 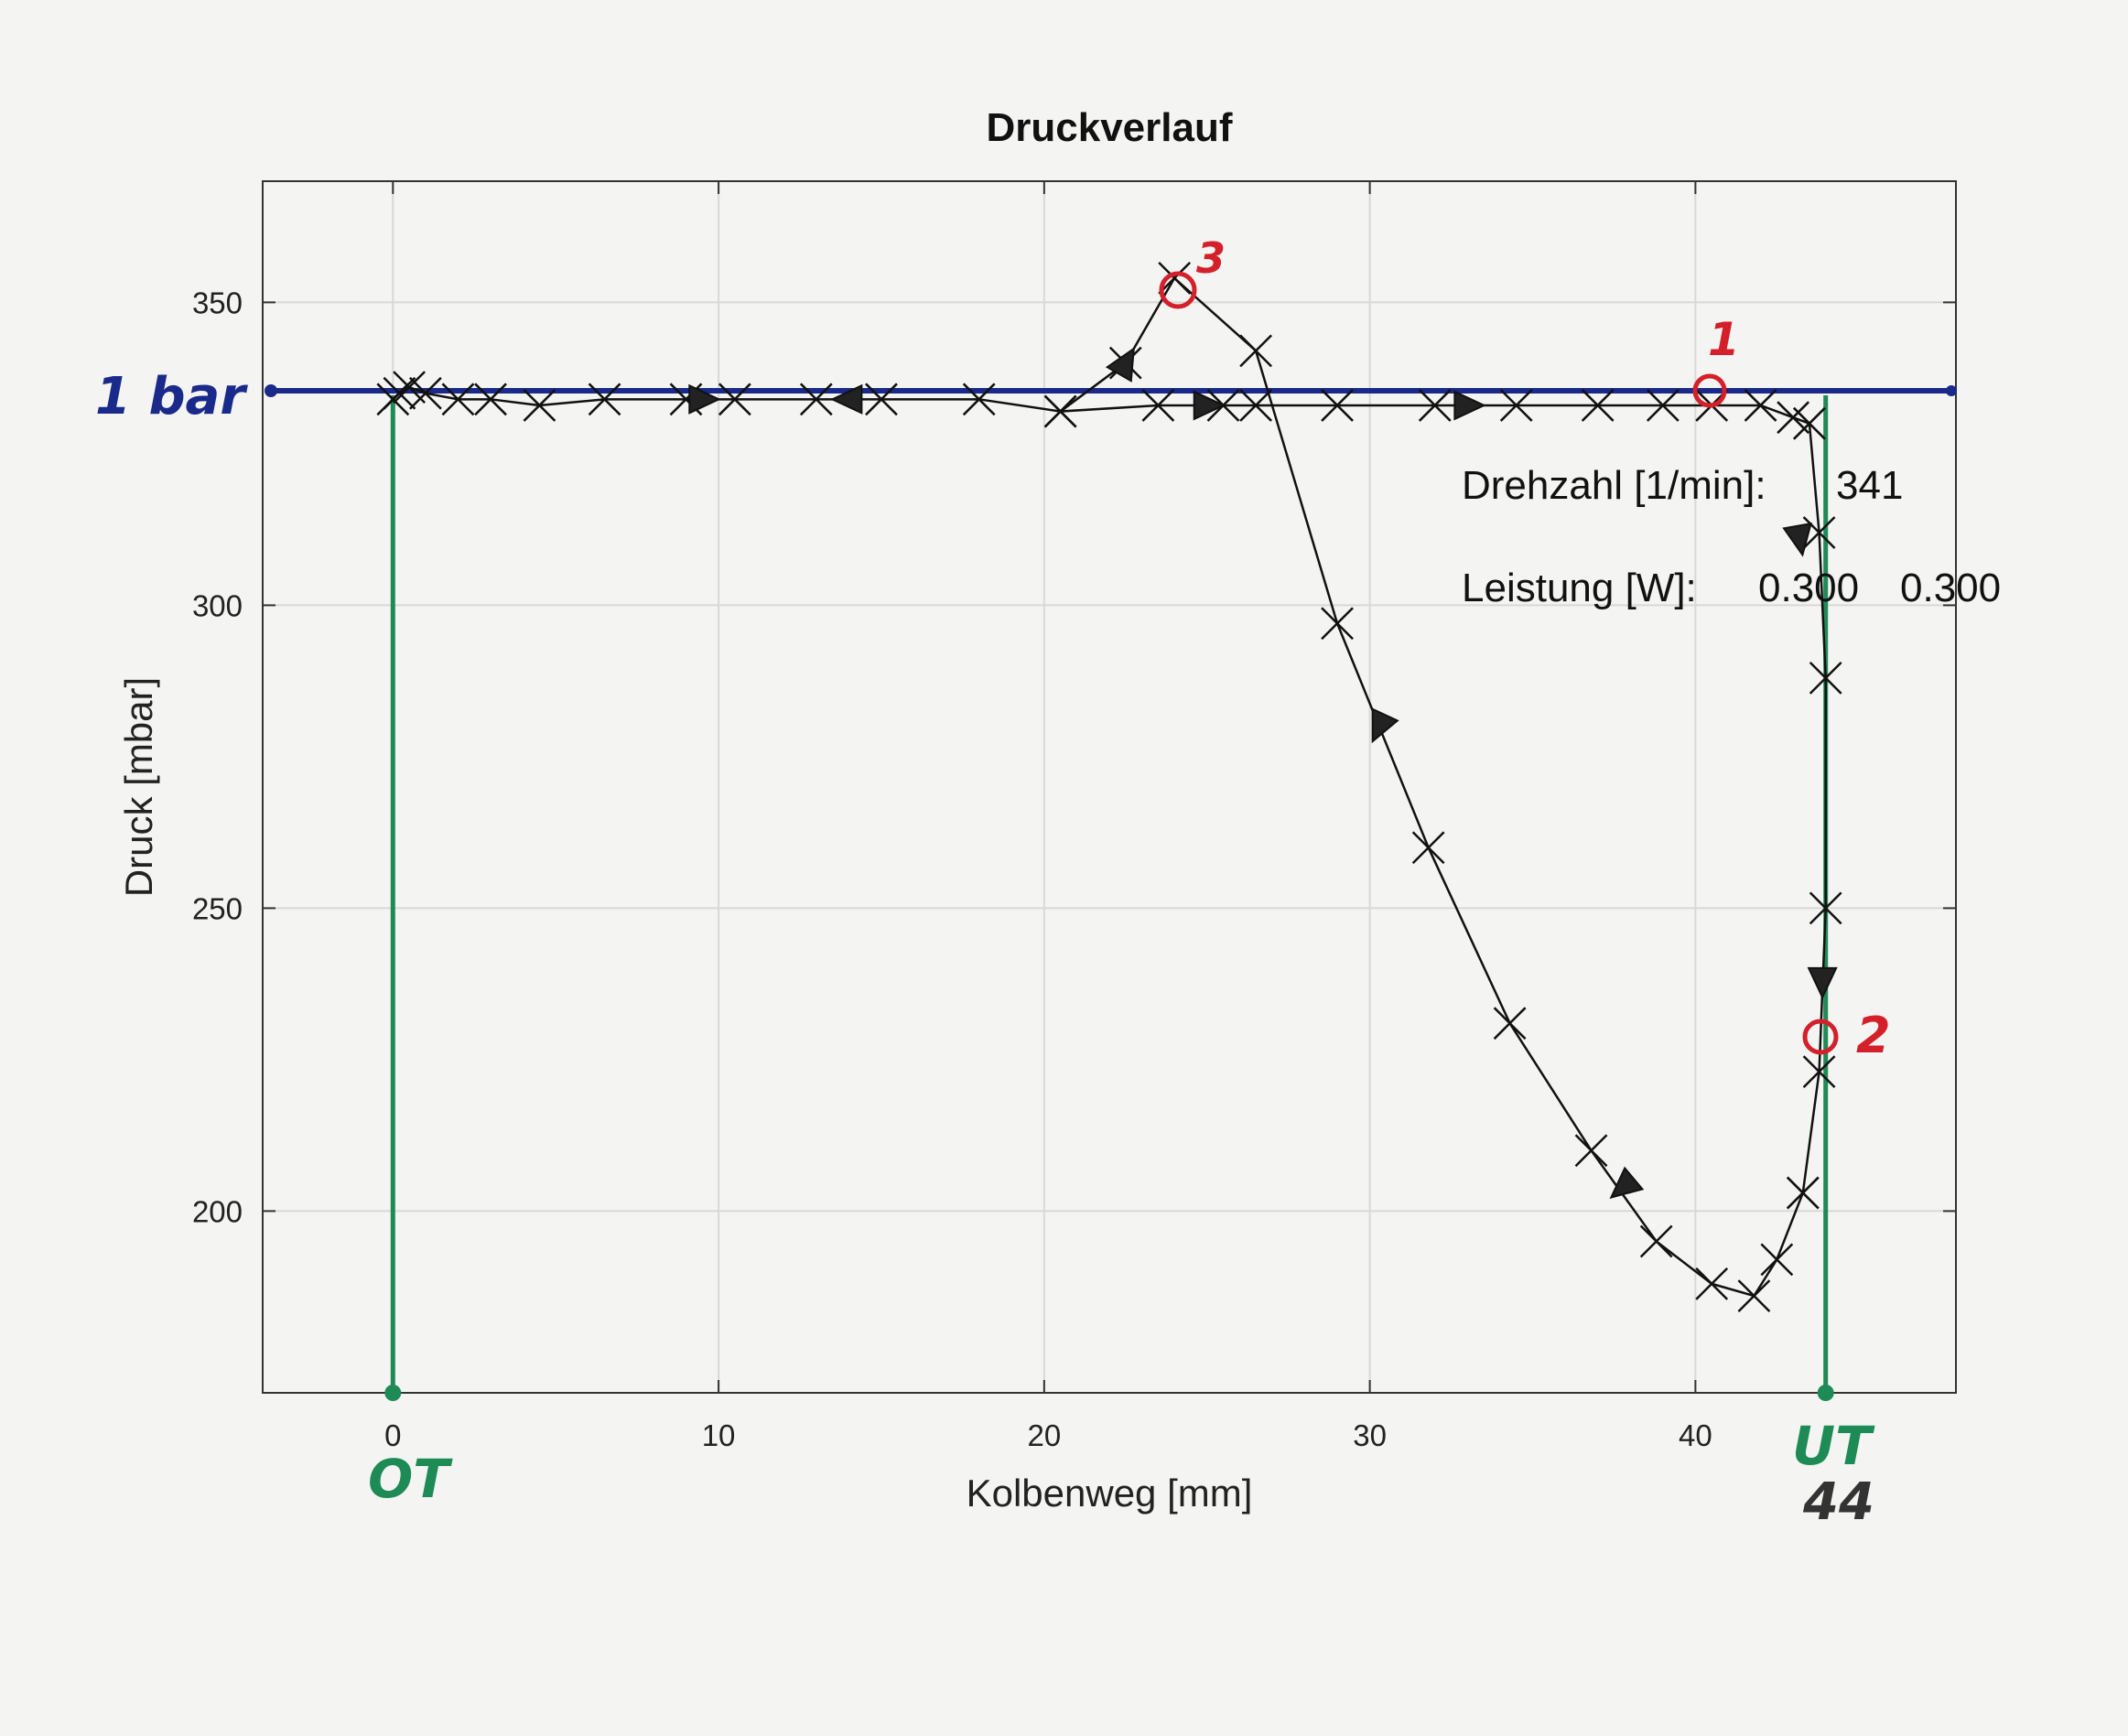 I want to click on handwritten-1bar: 1 bar, so click(x=171, y=397).